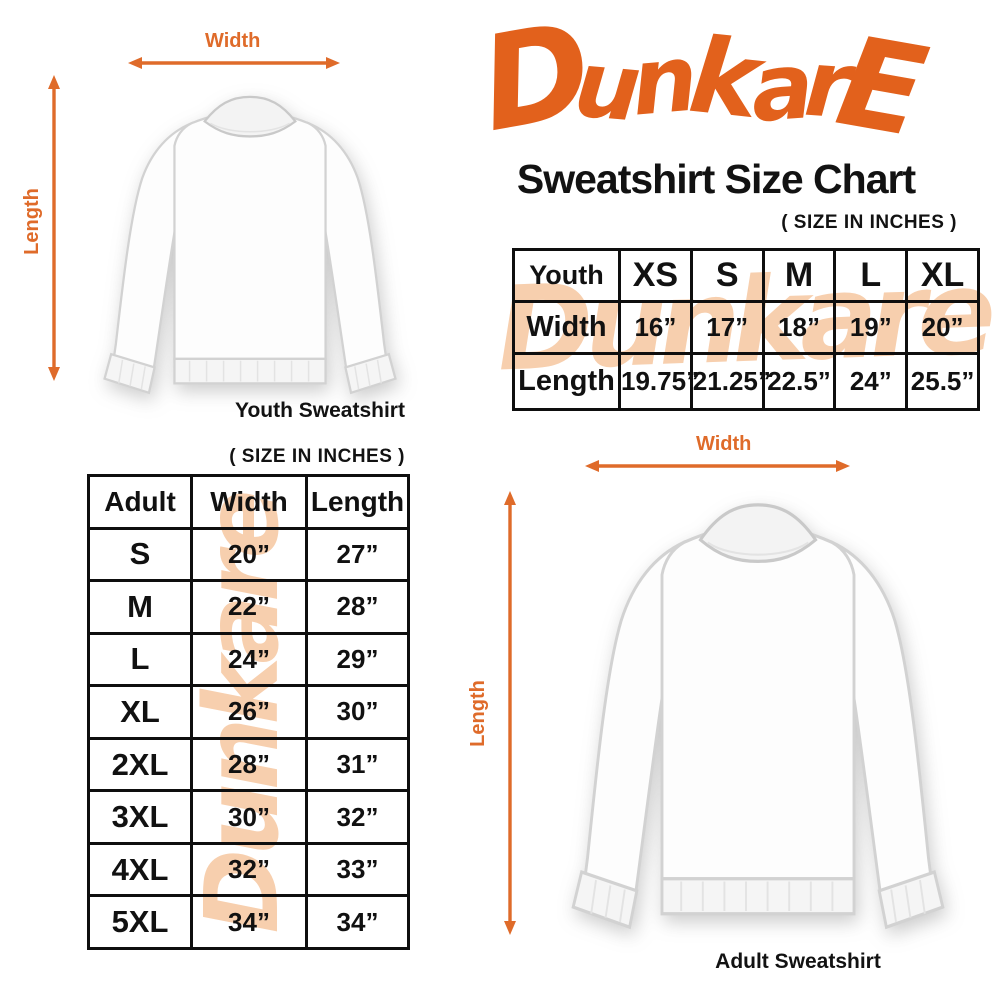 This screenshot has width=1000, height=1000. Describe the element at coordinates (871, 327) in the screenshot. I see `youth-width-value: 19”` at that location.